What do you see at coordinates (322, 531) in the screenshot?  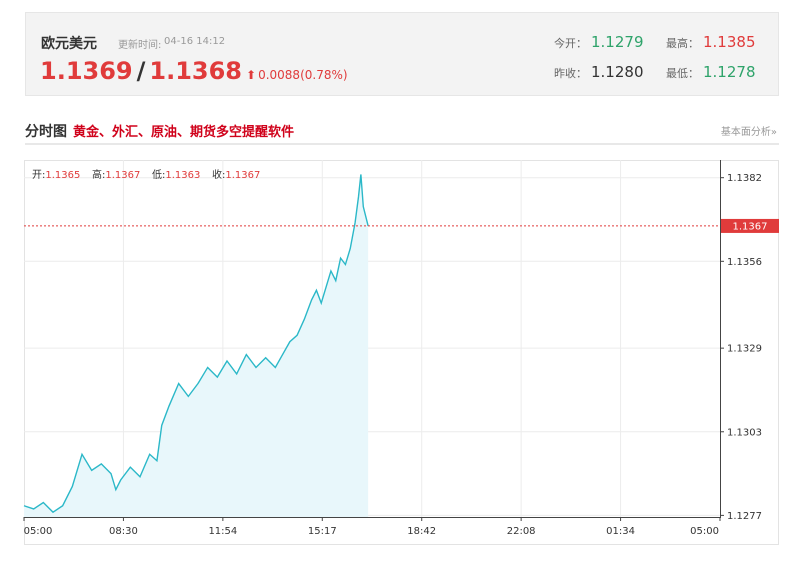 I see `x-tick-label: 15:17` at bounding box center [322, 531].